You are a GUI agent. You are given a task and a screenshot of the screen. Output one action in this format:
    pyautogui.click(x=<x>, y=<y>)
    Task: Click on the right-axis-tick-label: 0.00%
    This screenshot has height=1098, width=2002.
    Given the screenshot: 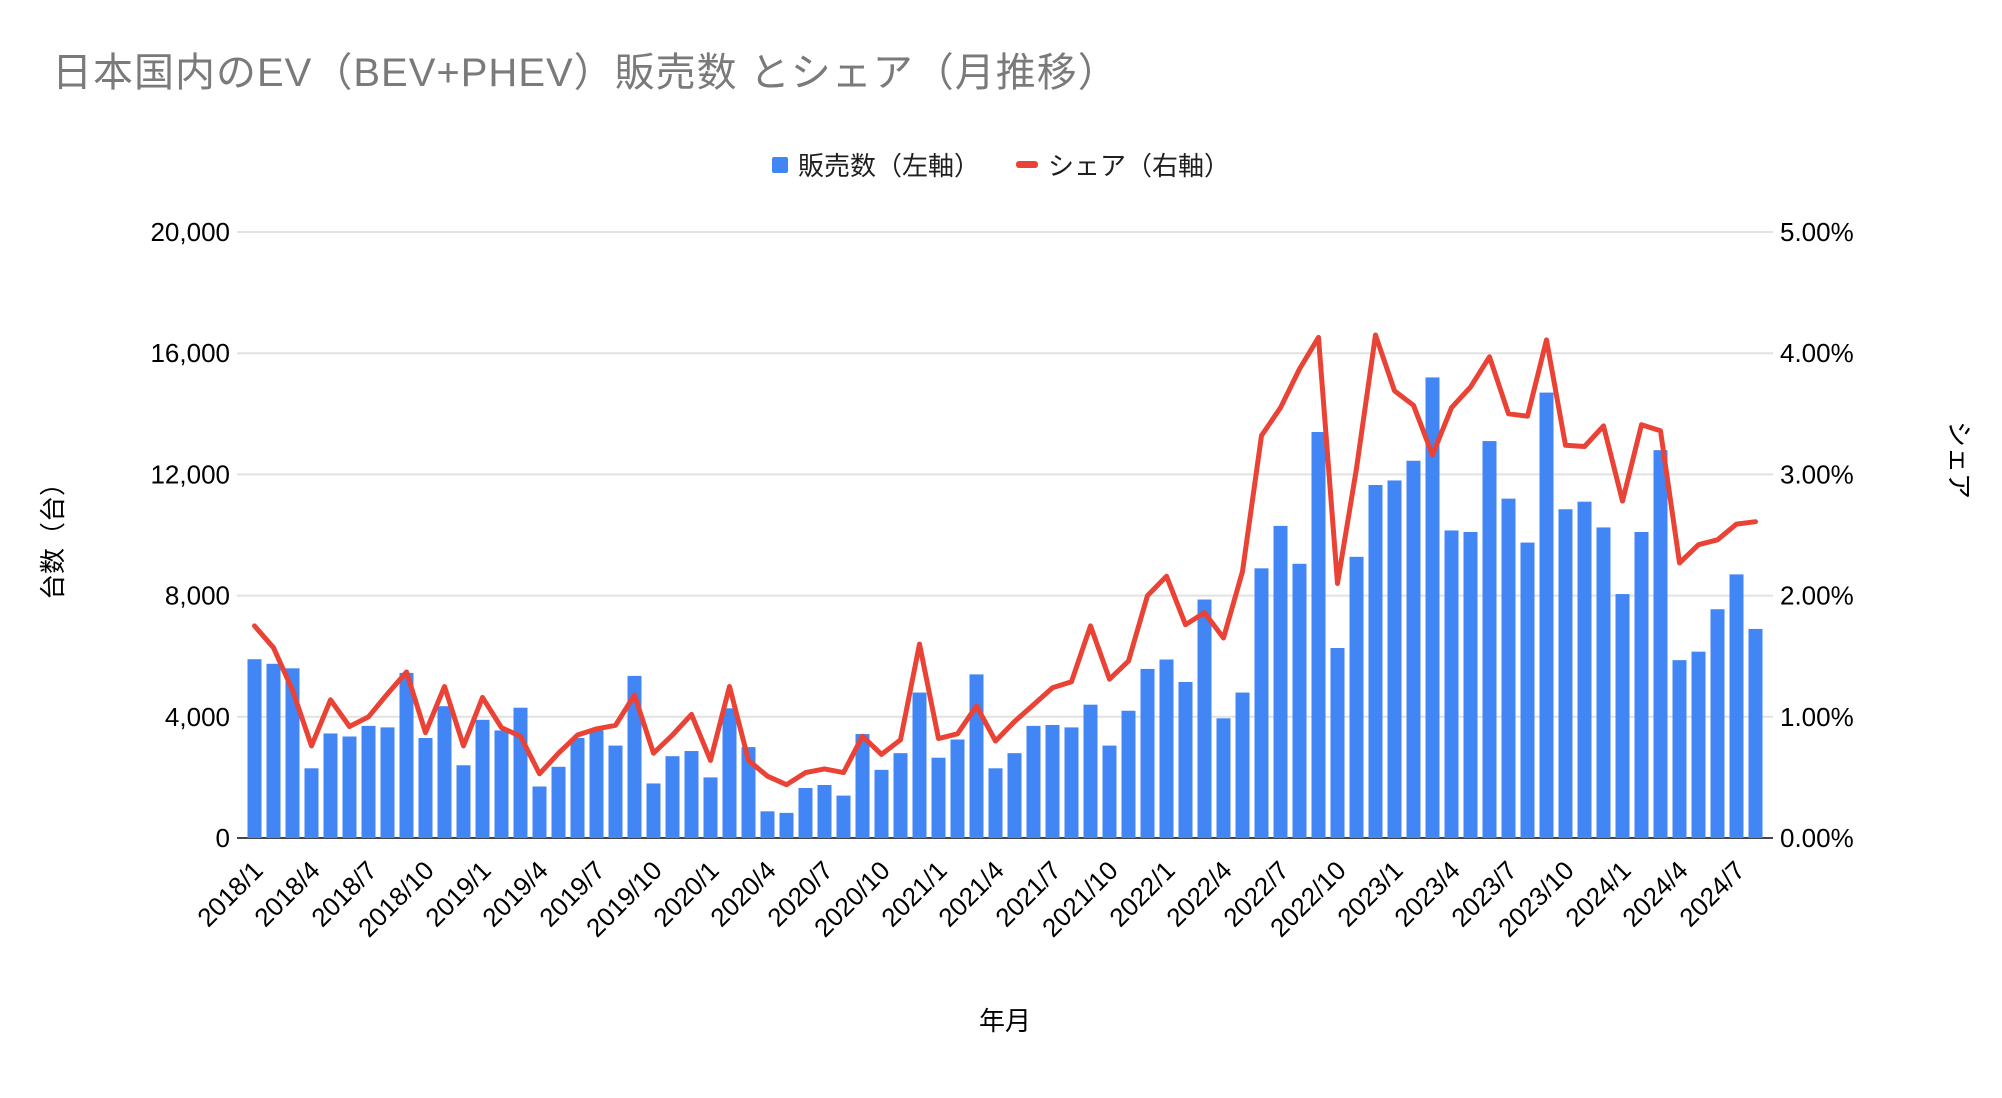 What is the action you would take?
    pyautogui.click(x=1817, y=838)
    